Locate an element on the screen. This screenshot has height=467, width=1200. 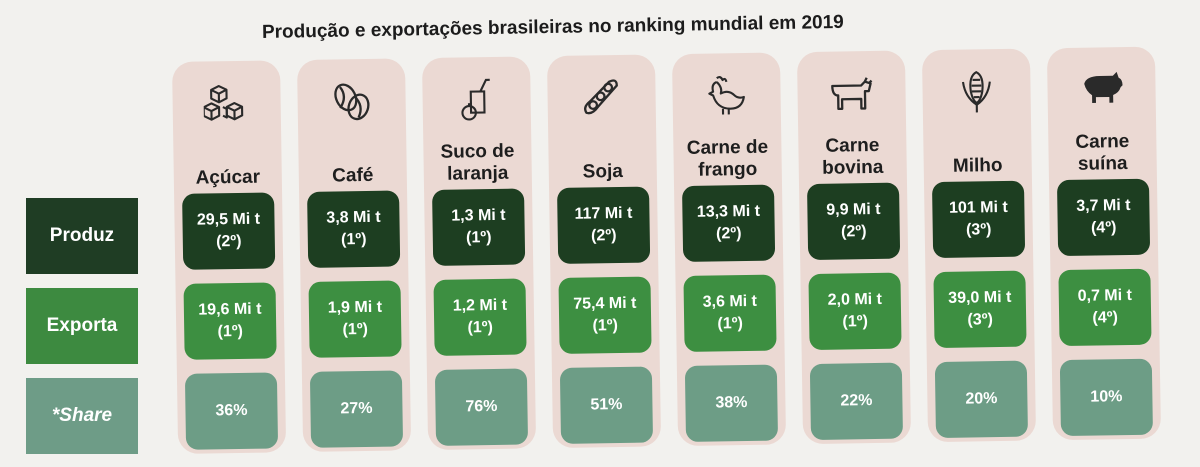
share-value: 10% is located at coordinates (1106, 397).